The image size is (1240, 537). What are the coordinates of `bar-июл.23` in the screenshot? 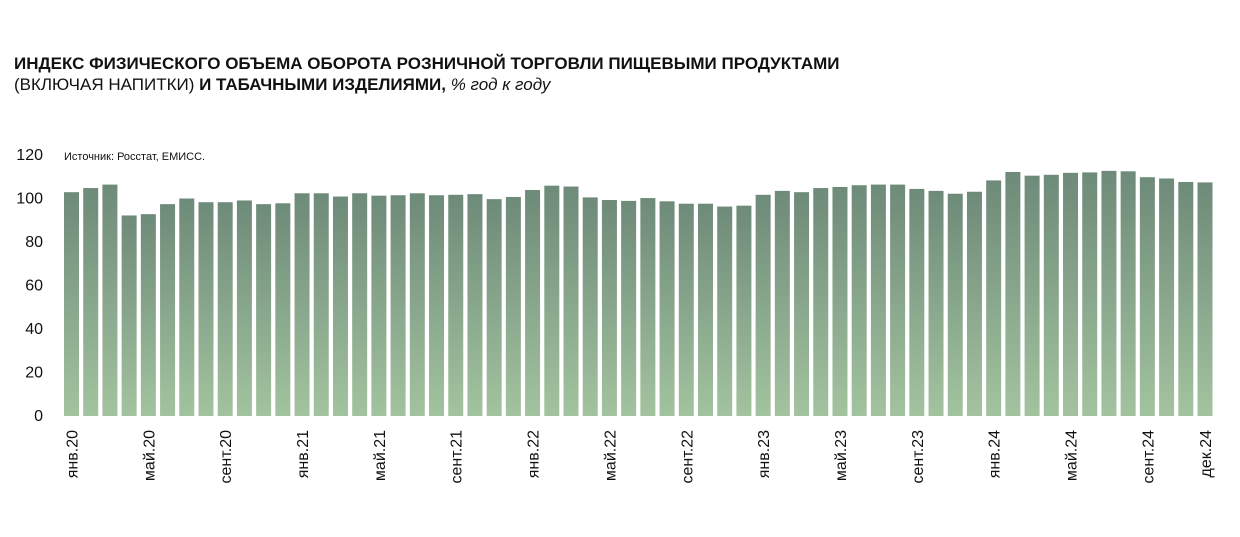 It's located at (878, 300).